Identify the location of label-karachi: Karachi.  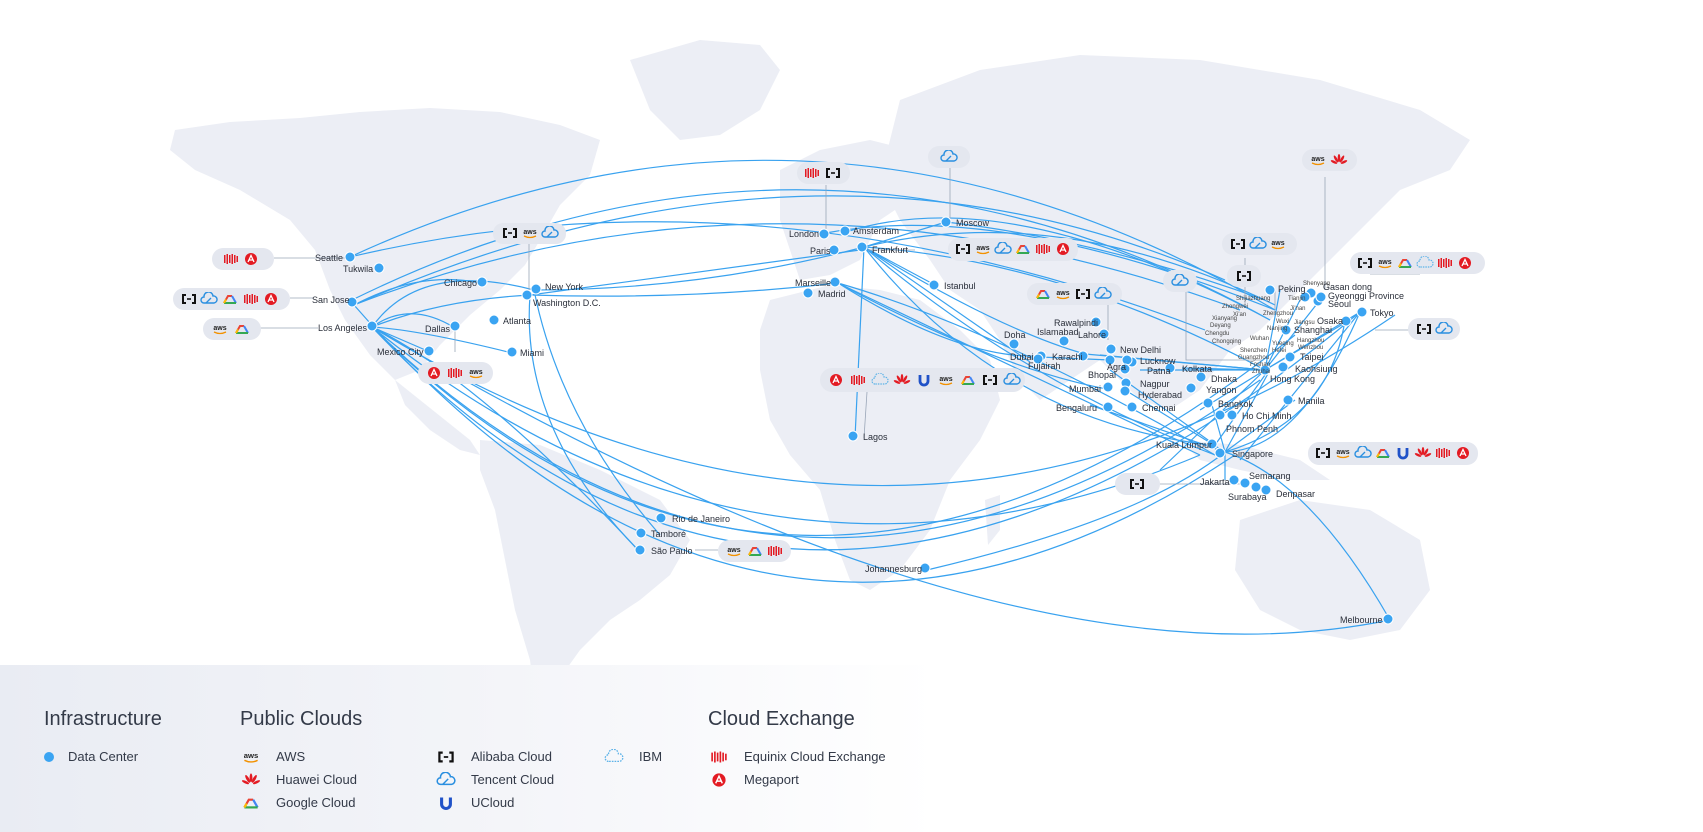
(1067, 357).